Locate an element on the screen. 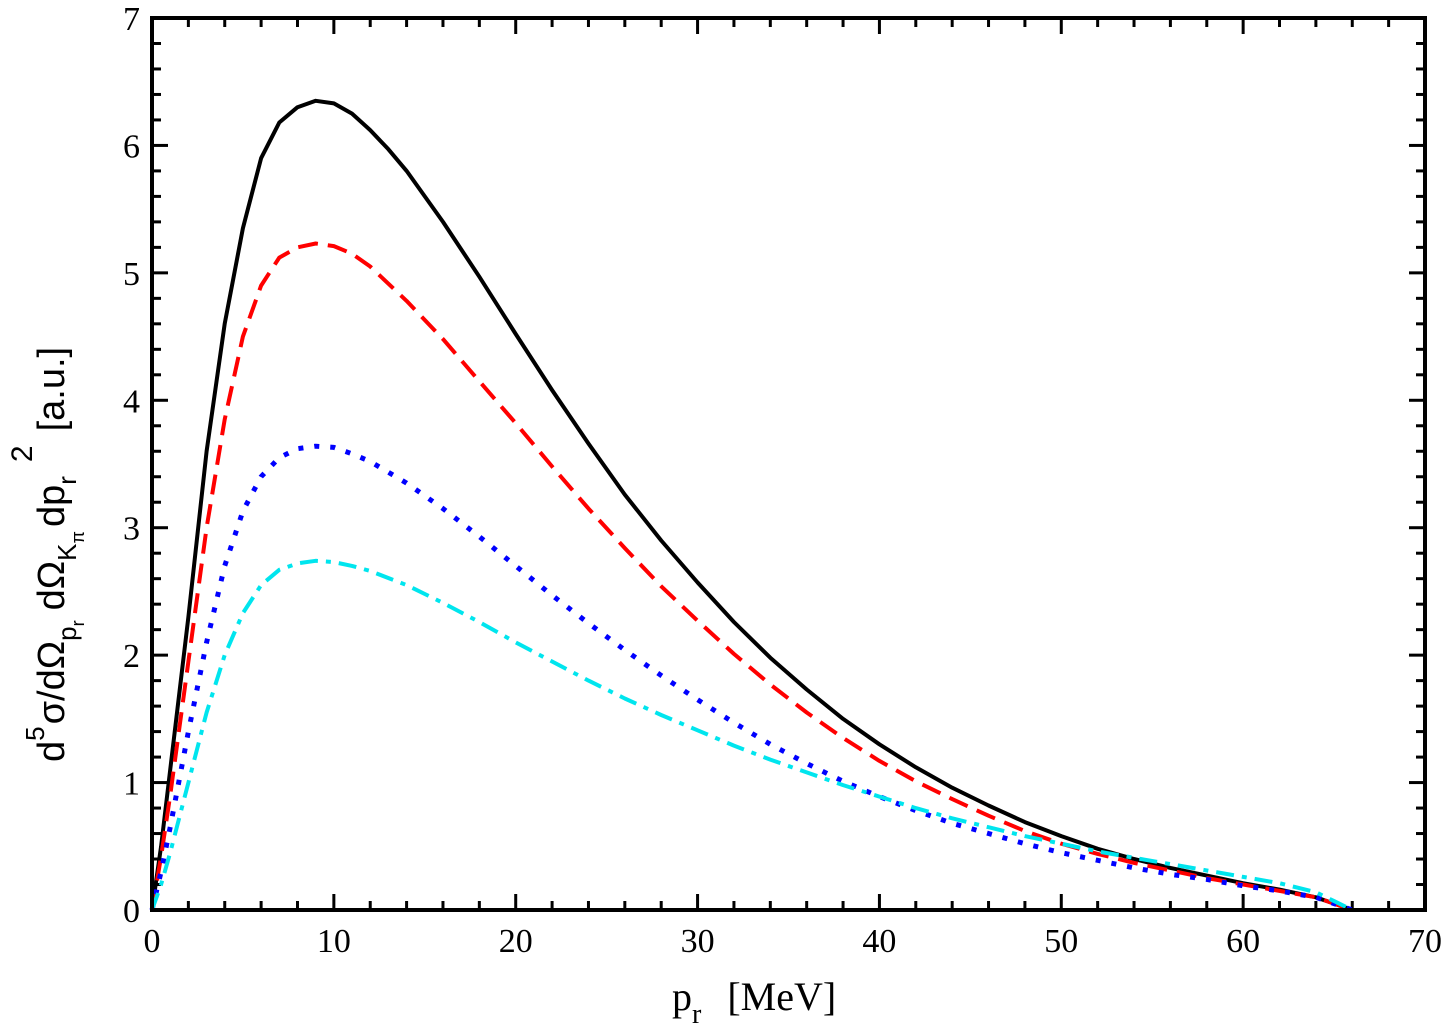 Image resolution: width=1452 pixels, height=1031 pixels. y-tick-label: 6 is located at coordinates (131, 146).